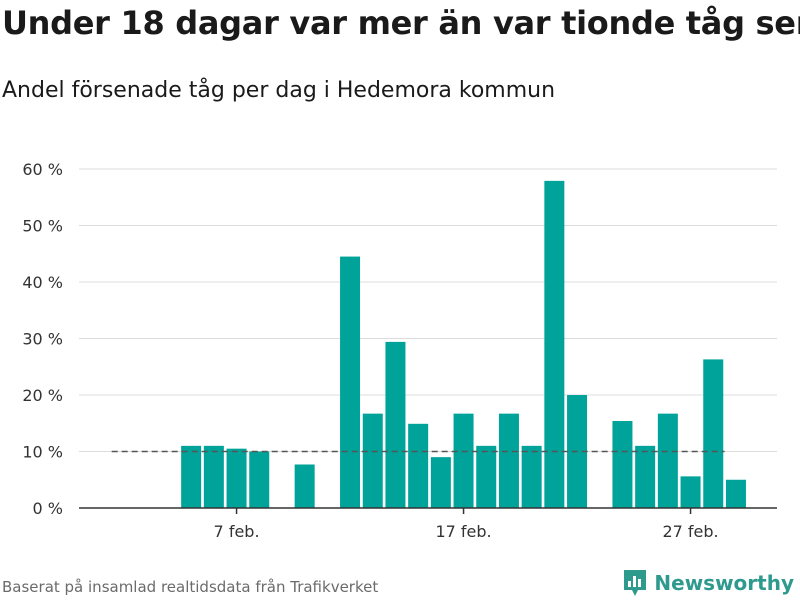 This screenshot has width=800, height=600. Describe the element at coordinates (42, 452) in the screenshot. I see `y-tick-label: 10 %` at that location.